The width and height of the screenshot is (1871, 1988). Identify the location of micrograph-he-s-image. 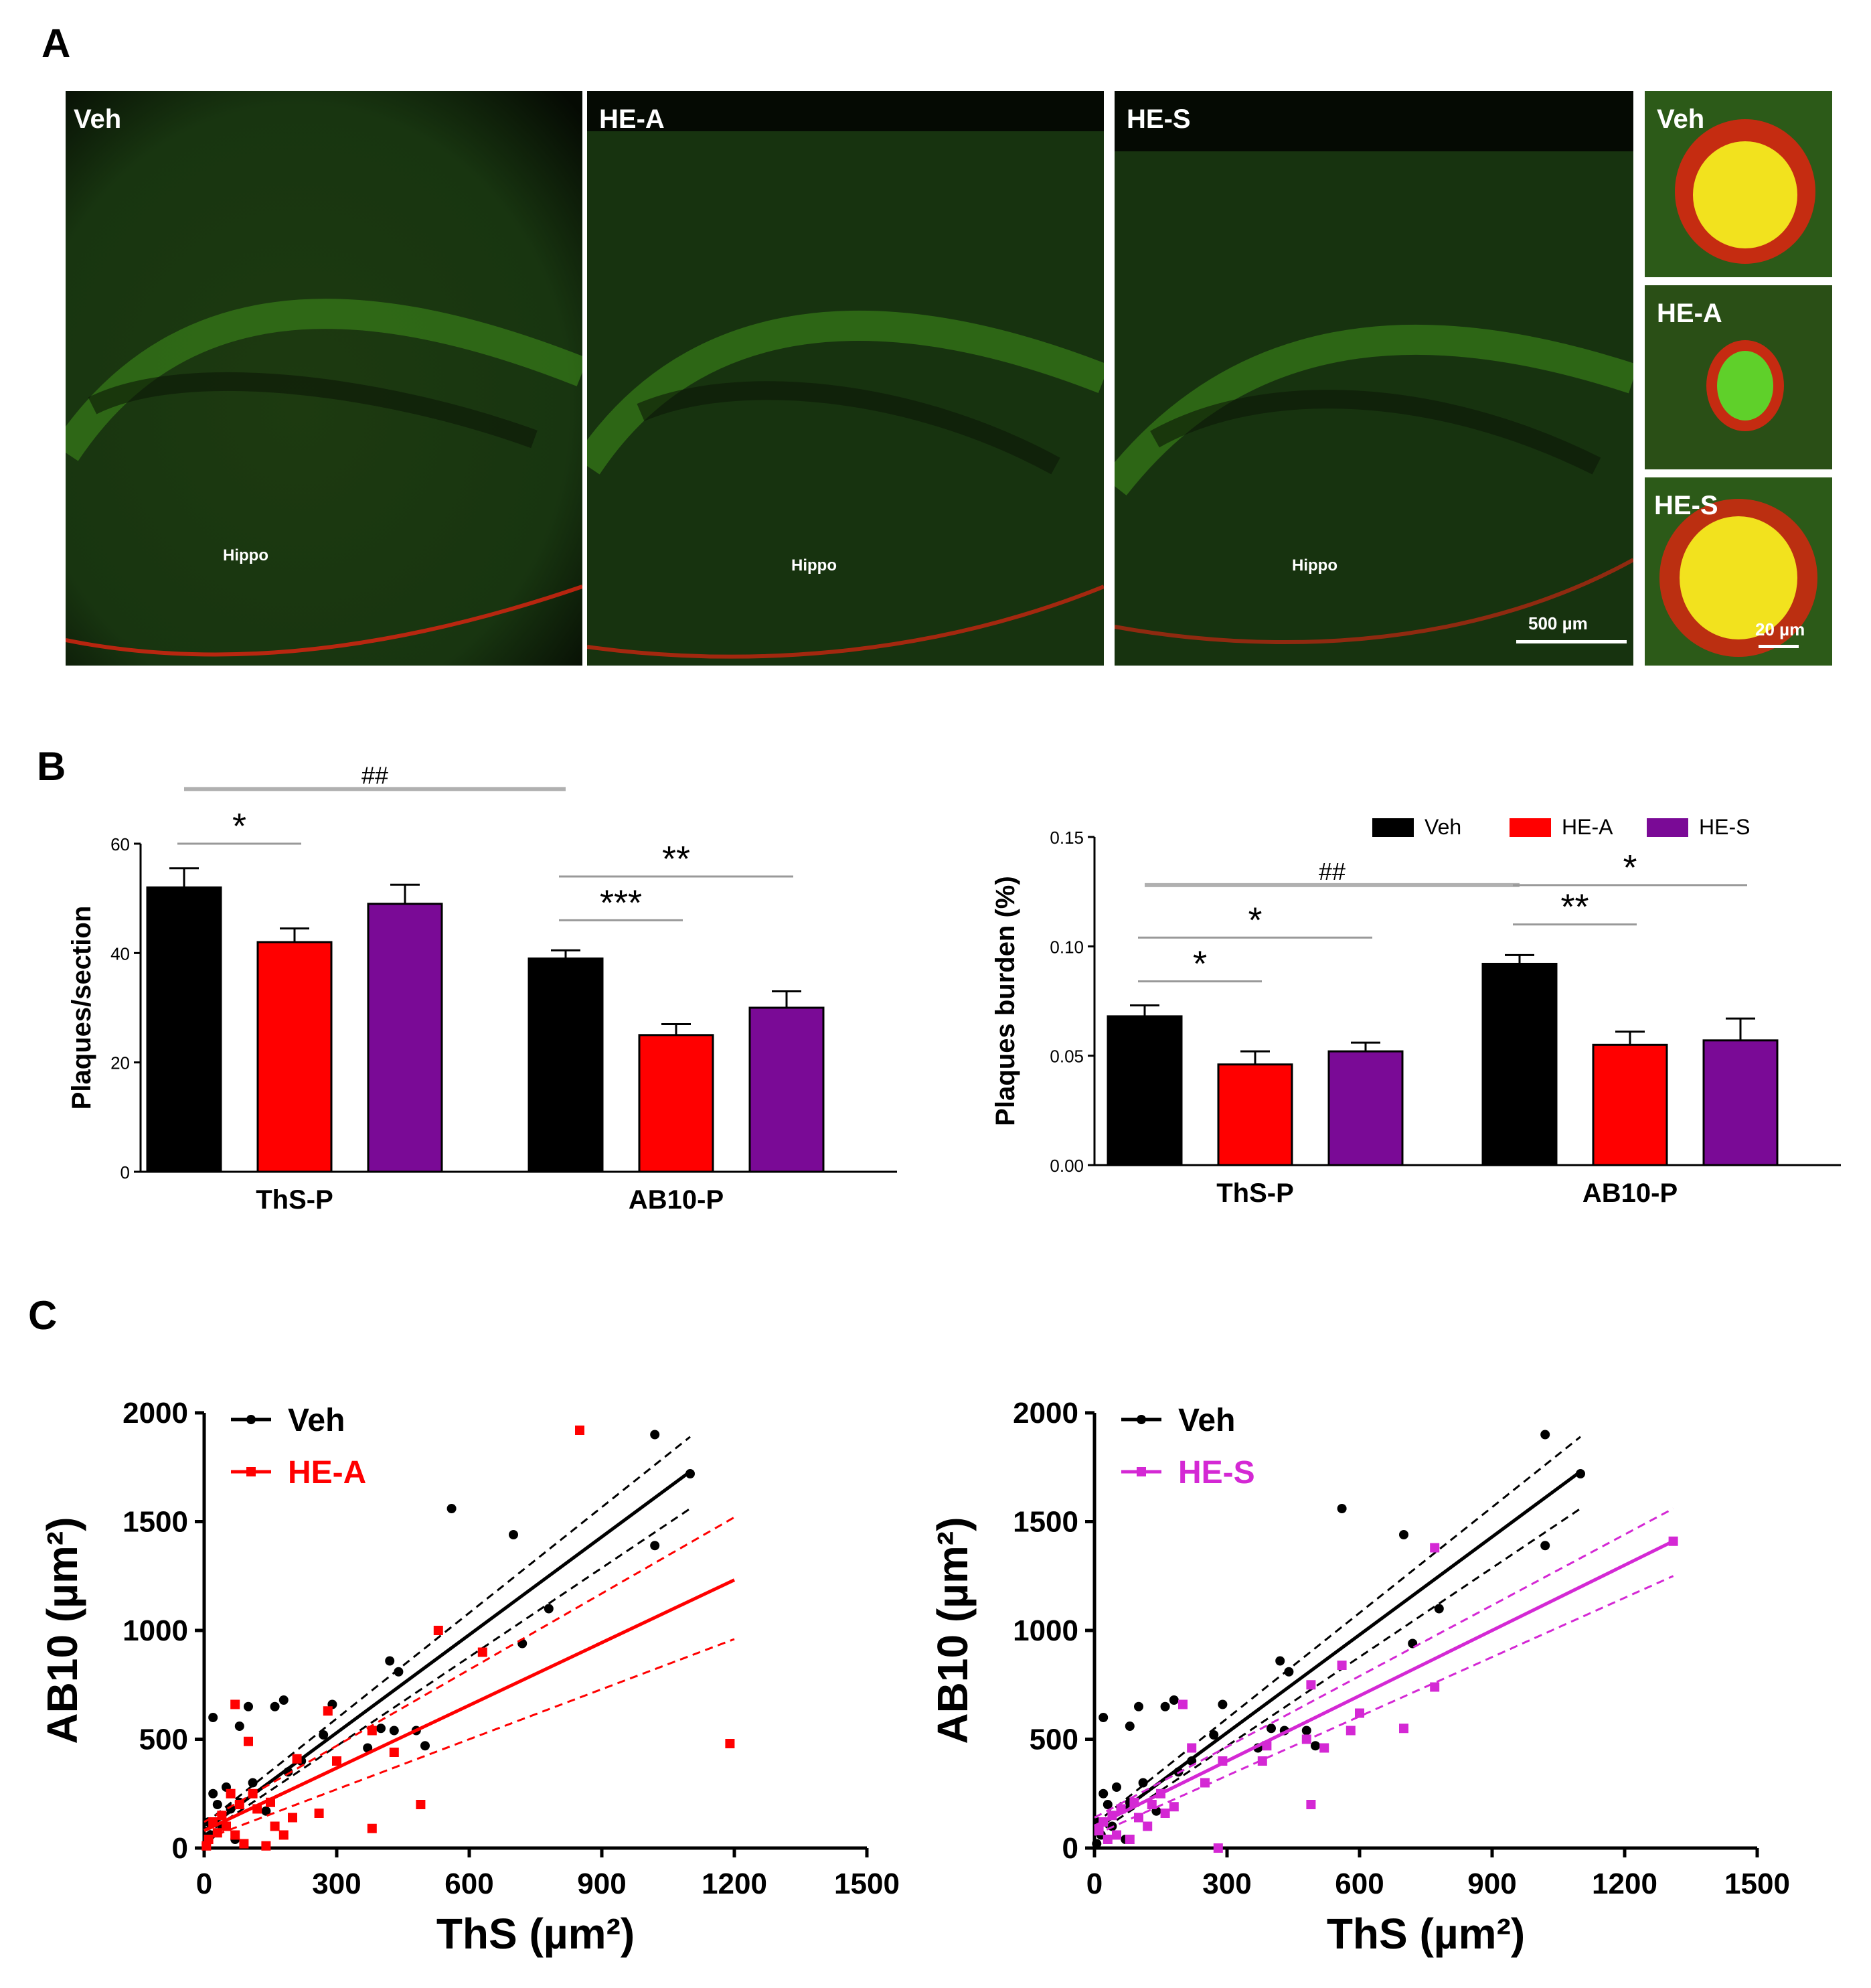
(1374, 378).